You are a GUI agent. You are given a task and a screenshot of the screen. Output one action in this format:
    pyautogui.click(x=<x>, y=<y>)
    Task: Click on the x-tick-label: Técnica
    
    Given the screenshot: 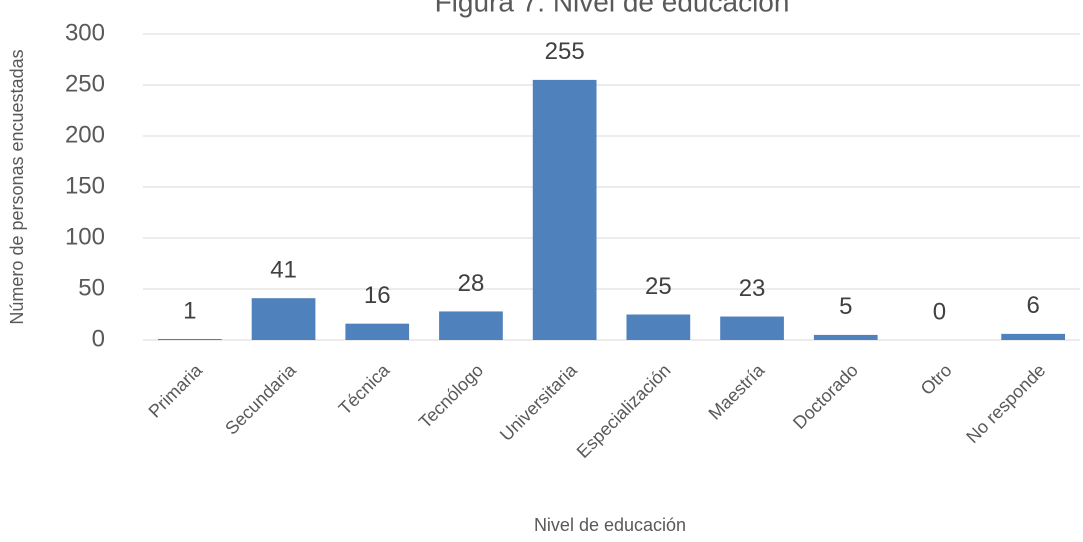 What is the action you would take?
    pyautogui.click(x=364, y=388)
    